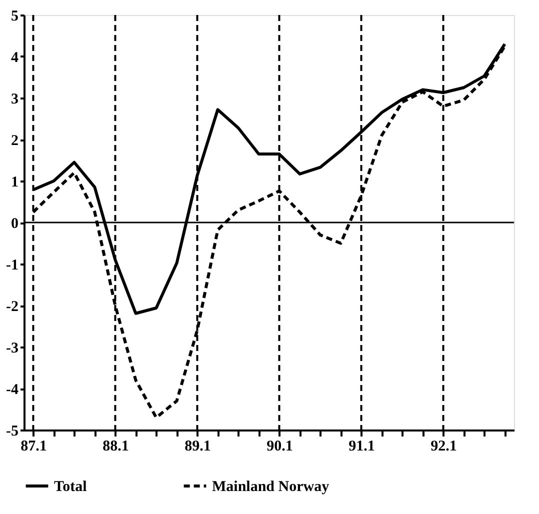 The height and width of the screenshot is (514, 539). Describe the element at coordinates (12, 307) in the screenshot. I see `y-tick-label: -2` at that location.